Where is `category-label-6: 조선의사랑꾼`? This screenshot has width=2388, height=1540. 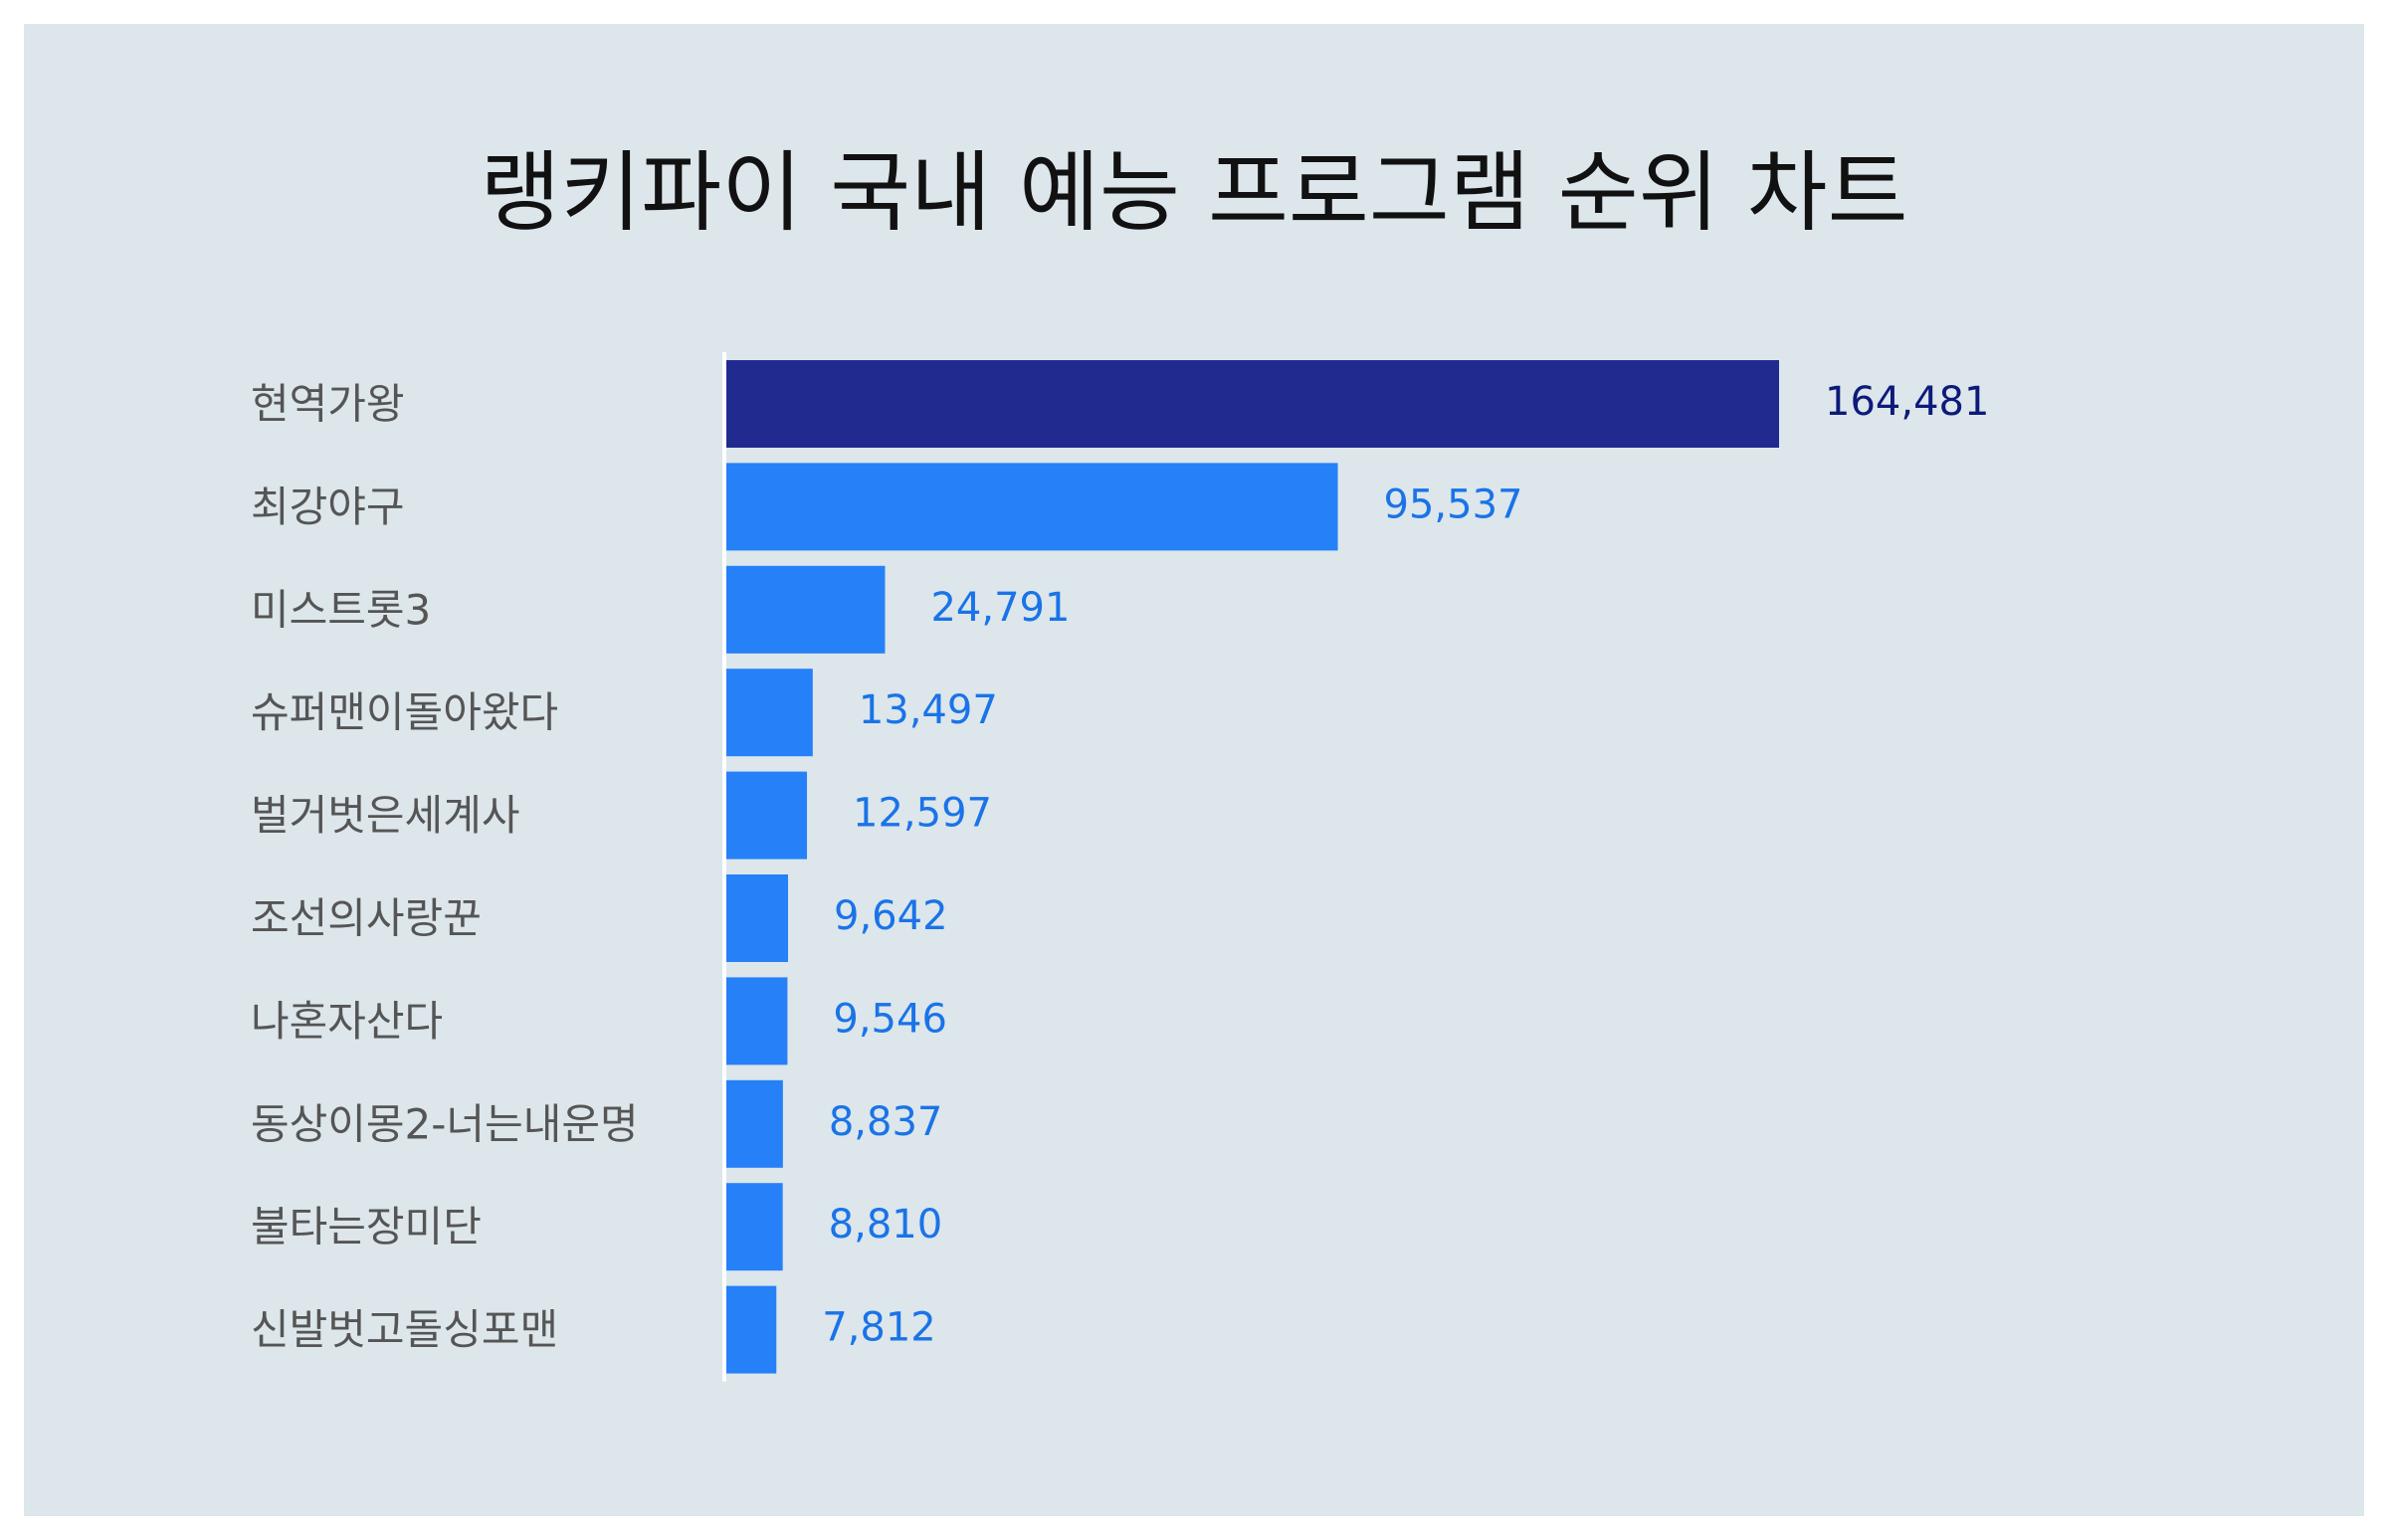 category-label-6: 조선의사랑꾼 is located at coordinates (366, 918).